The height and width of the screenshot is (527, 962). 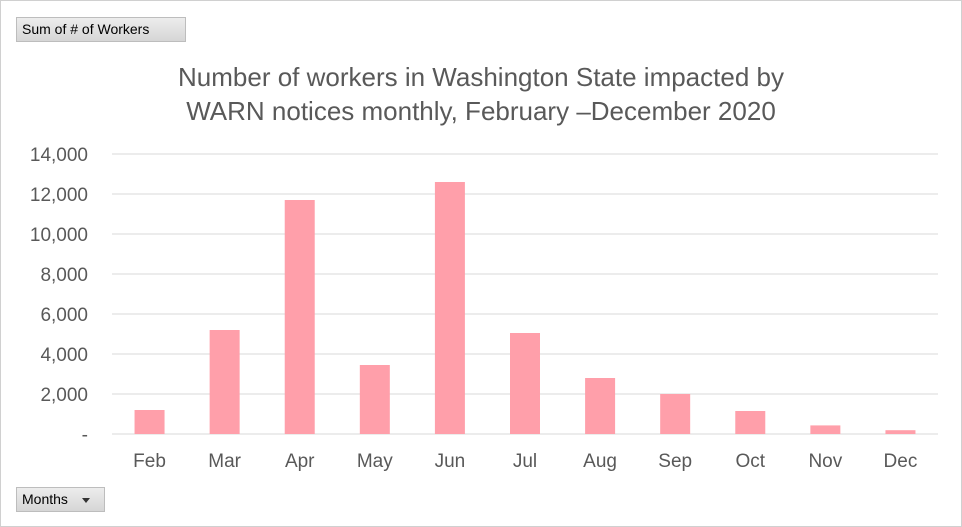 What do you see at coordinates (750, 422) in the screenshot?
I see `bar-oct` at bounding box center [750, 422].